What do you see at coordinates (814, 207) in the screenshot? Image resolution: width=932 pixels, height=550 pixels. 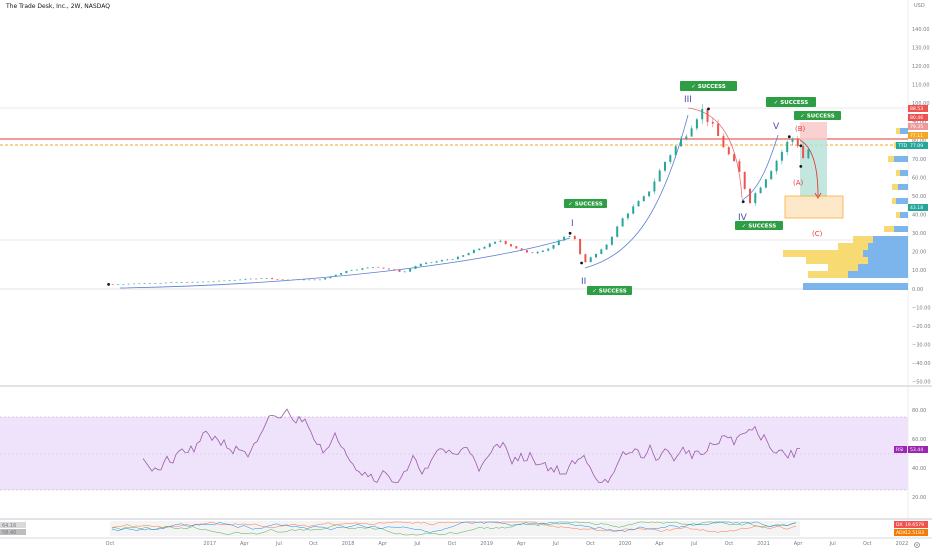 I see `target-box` at bounding box center [814, 207].